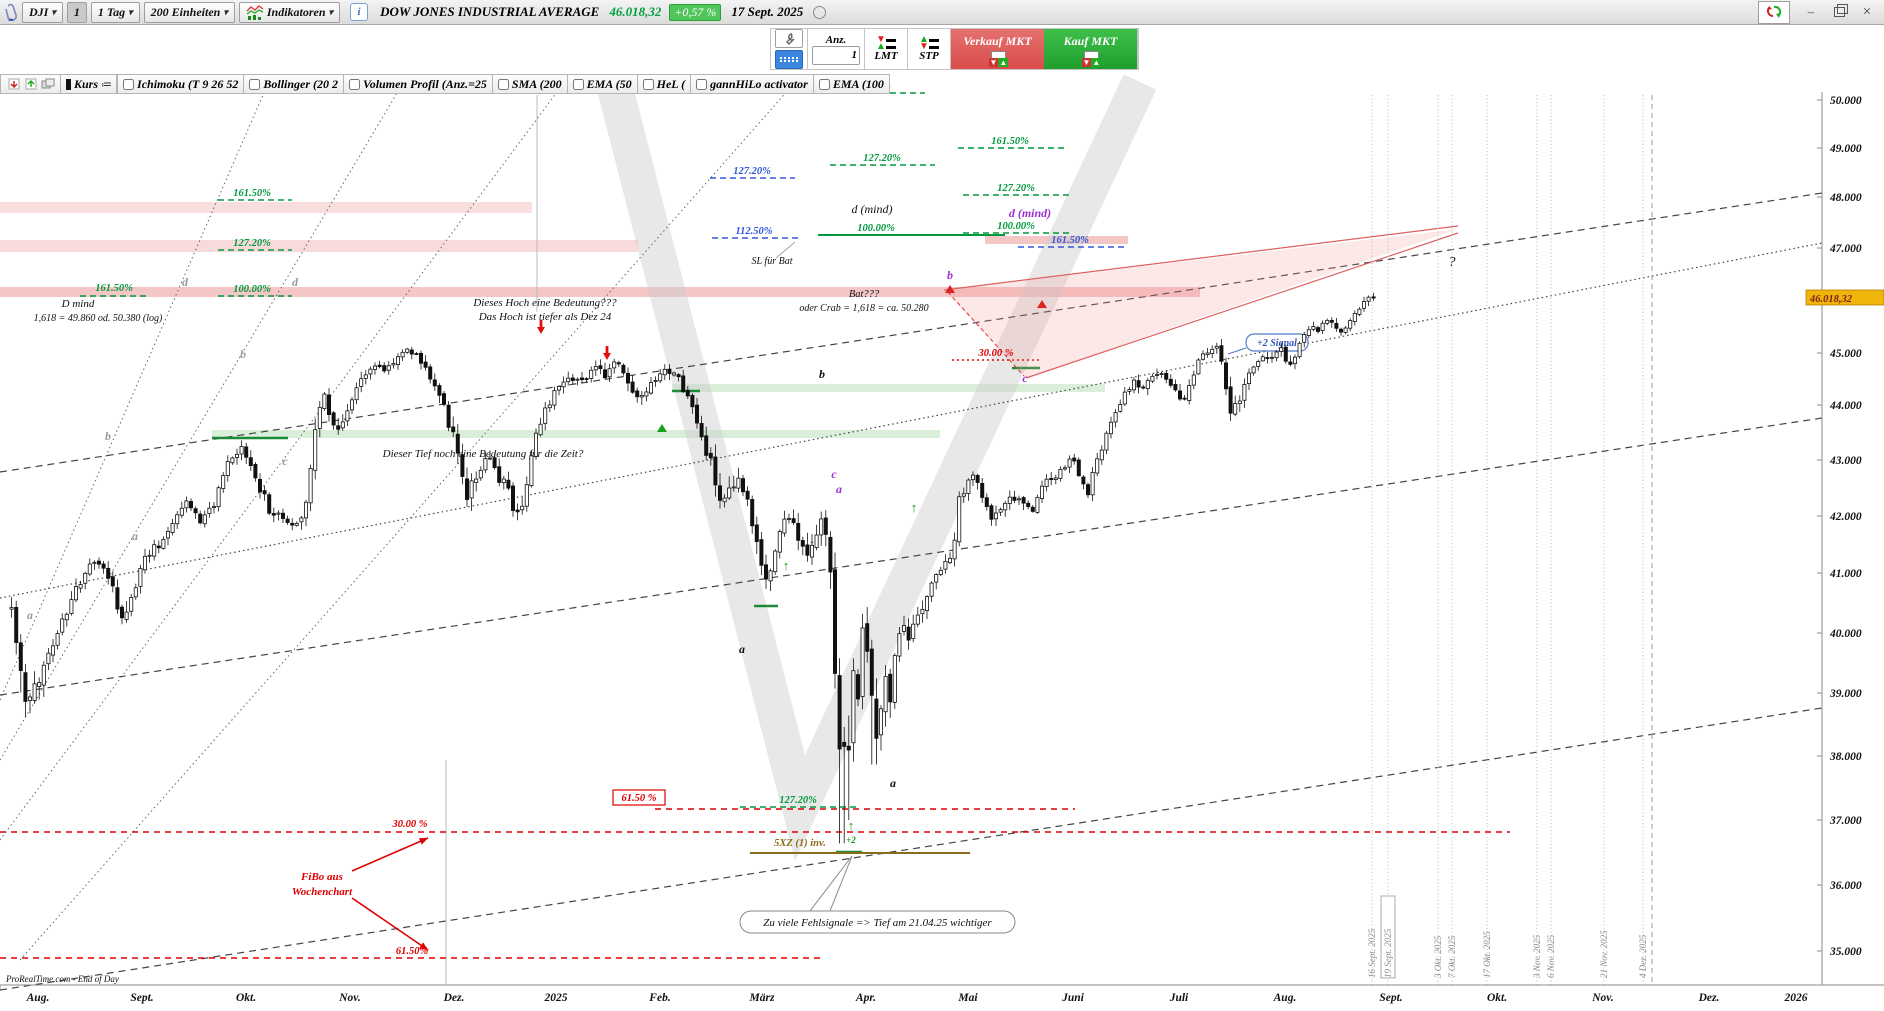 Image resolution: width=1884 pixels, height=1011 pixels. What do you see at coordinates (115, 12) in the screenshot?
I see `timeframe-select: 1 Tag ▾` at bounding box center [115, 12].